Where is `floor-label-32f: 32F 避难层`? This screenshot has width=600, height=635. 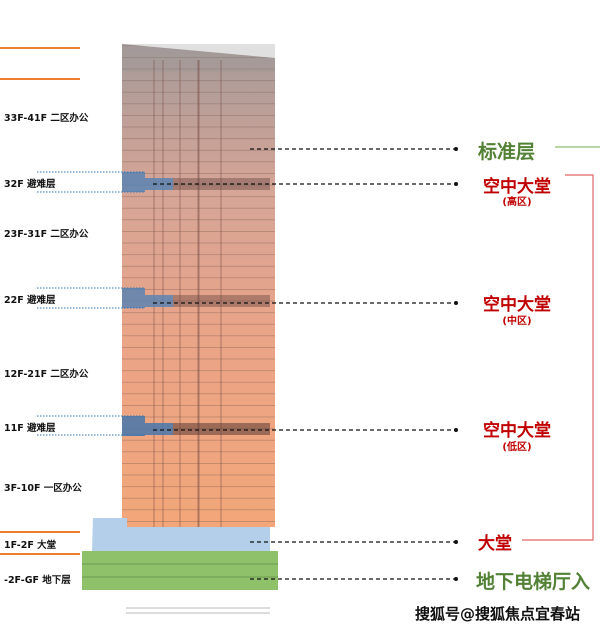
floor-label-32f: 32F 避难层 is located at coordinates (30, 184).